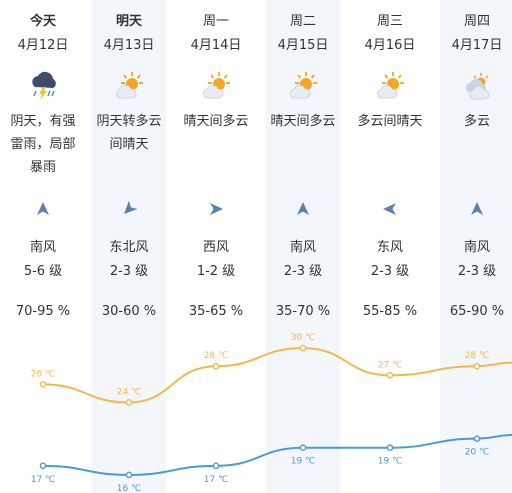  What do you see at coordinates (129, 392) in the screenshot?
I see `data-label: 24 ℃` at bounding box center [129, 392].